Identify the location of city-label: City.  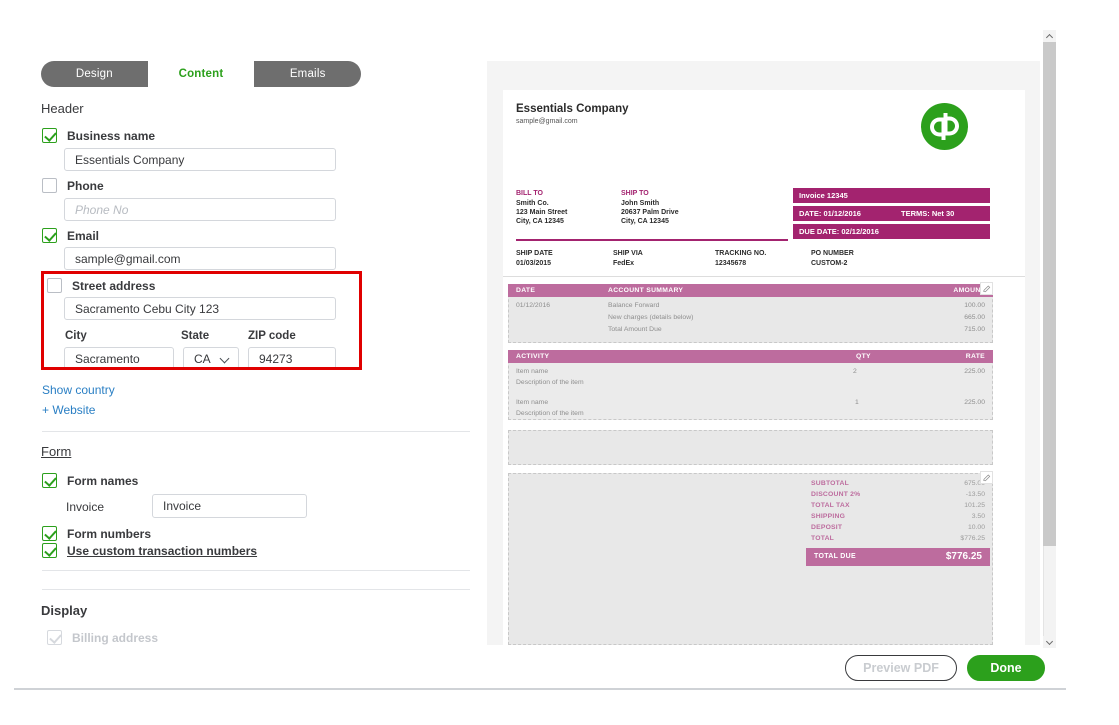
(76, 336).